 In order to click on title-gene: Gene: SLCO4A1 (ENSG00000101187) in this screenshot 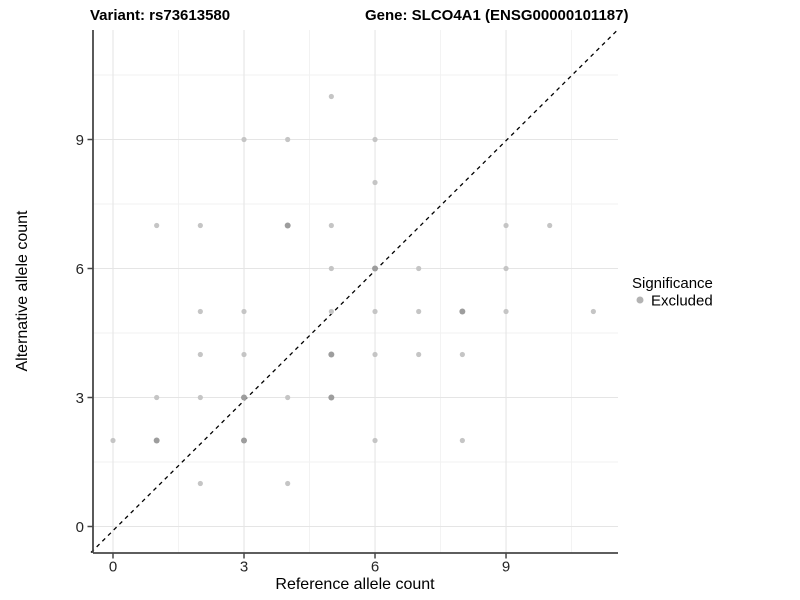, I will do `click(496, 15)`.